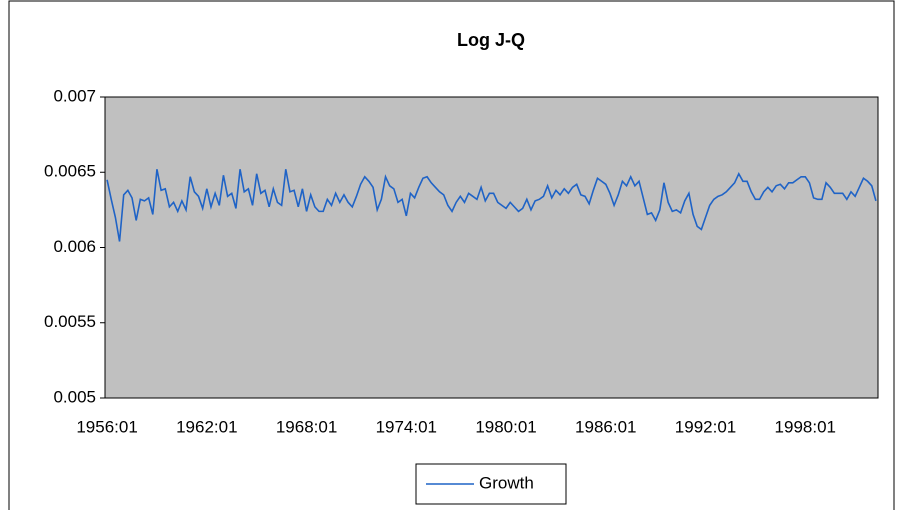  Describe the element at coordinates (106, 426) in the screenshot. I see `x-tick-label: 1956:01` at that location.